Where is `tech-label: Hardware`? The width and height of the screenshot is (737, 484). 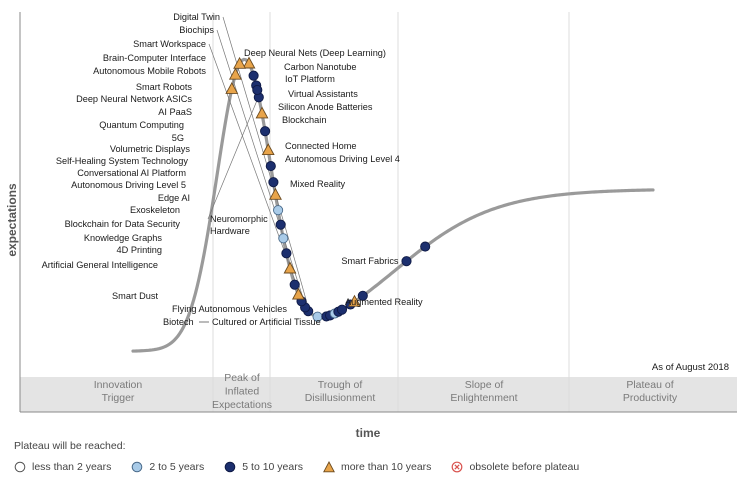
tech-label: Hardware is located at coordinates (230, 231).